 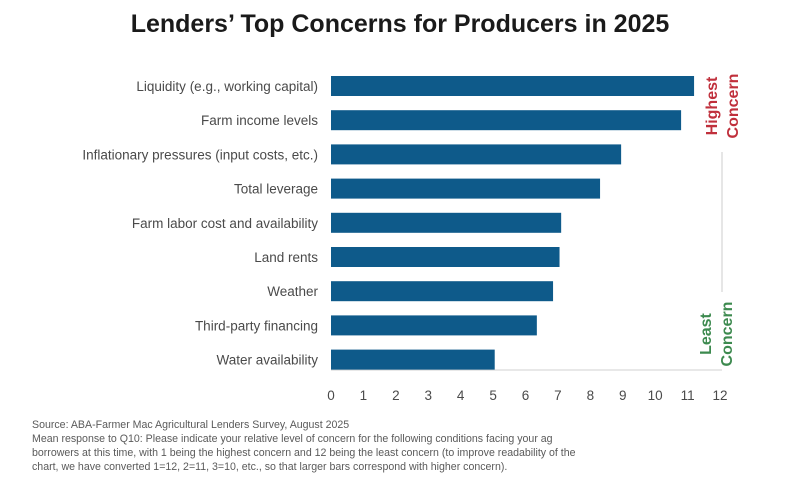 What do you see at coordinates (558, 395) in the screenshot?
I see `x-tick-label: 7` at bounding box center [558, 395].